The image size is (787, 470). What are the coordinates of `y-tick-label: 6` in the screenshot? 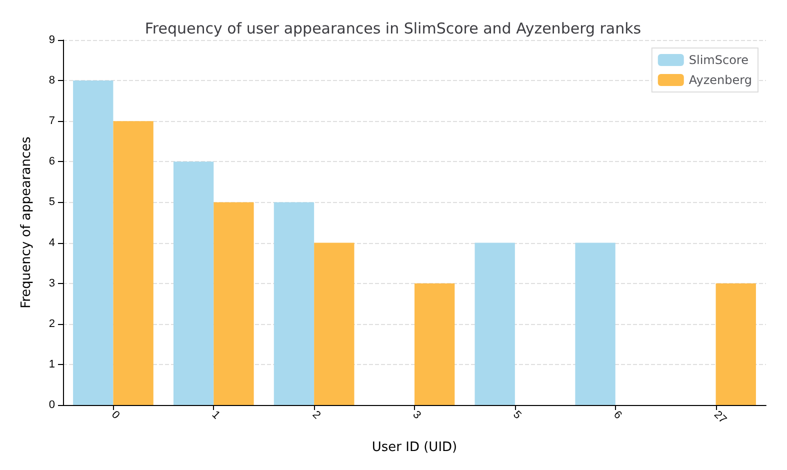 It's located at (51, 162).